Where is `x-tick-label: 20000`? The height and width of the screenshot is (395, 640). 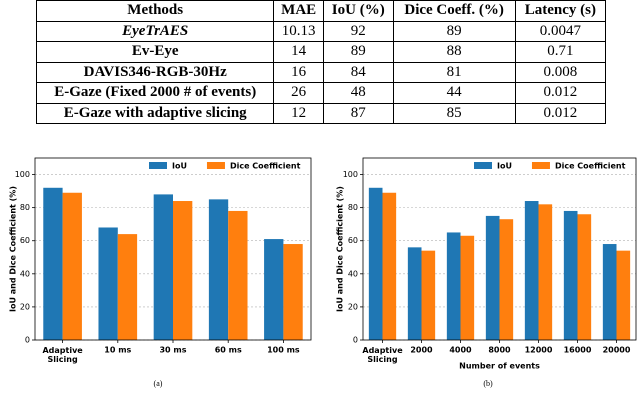
x-tick-label: 20000 is located at coordinates (617, 350).